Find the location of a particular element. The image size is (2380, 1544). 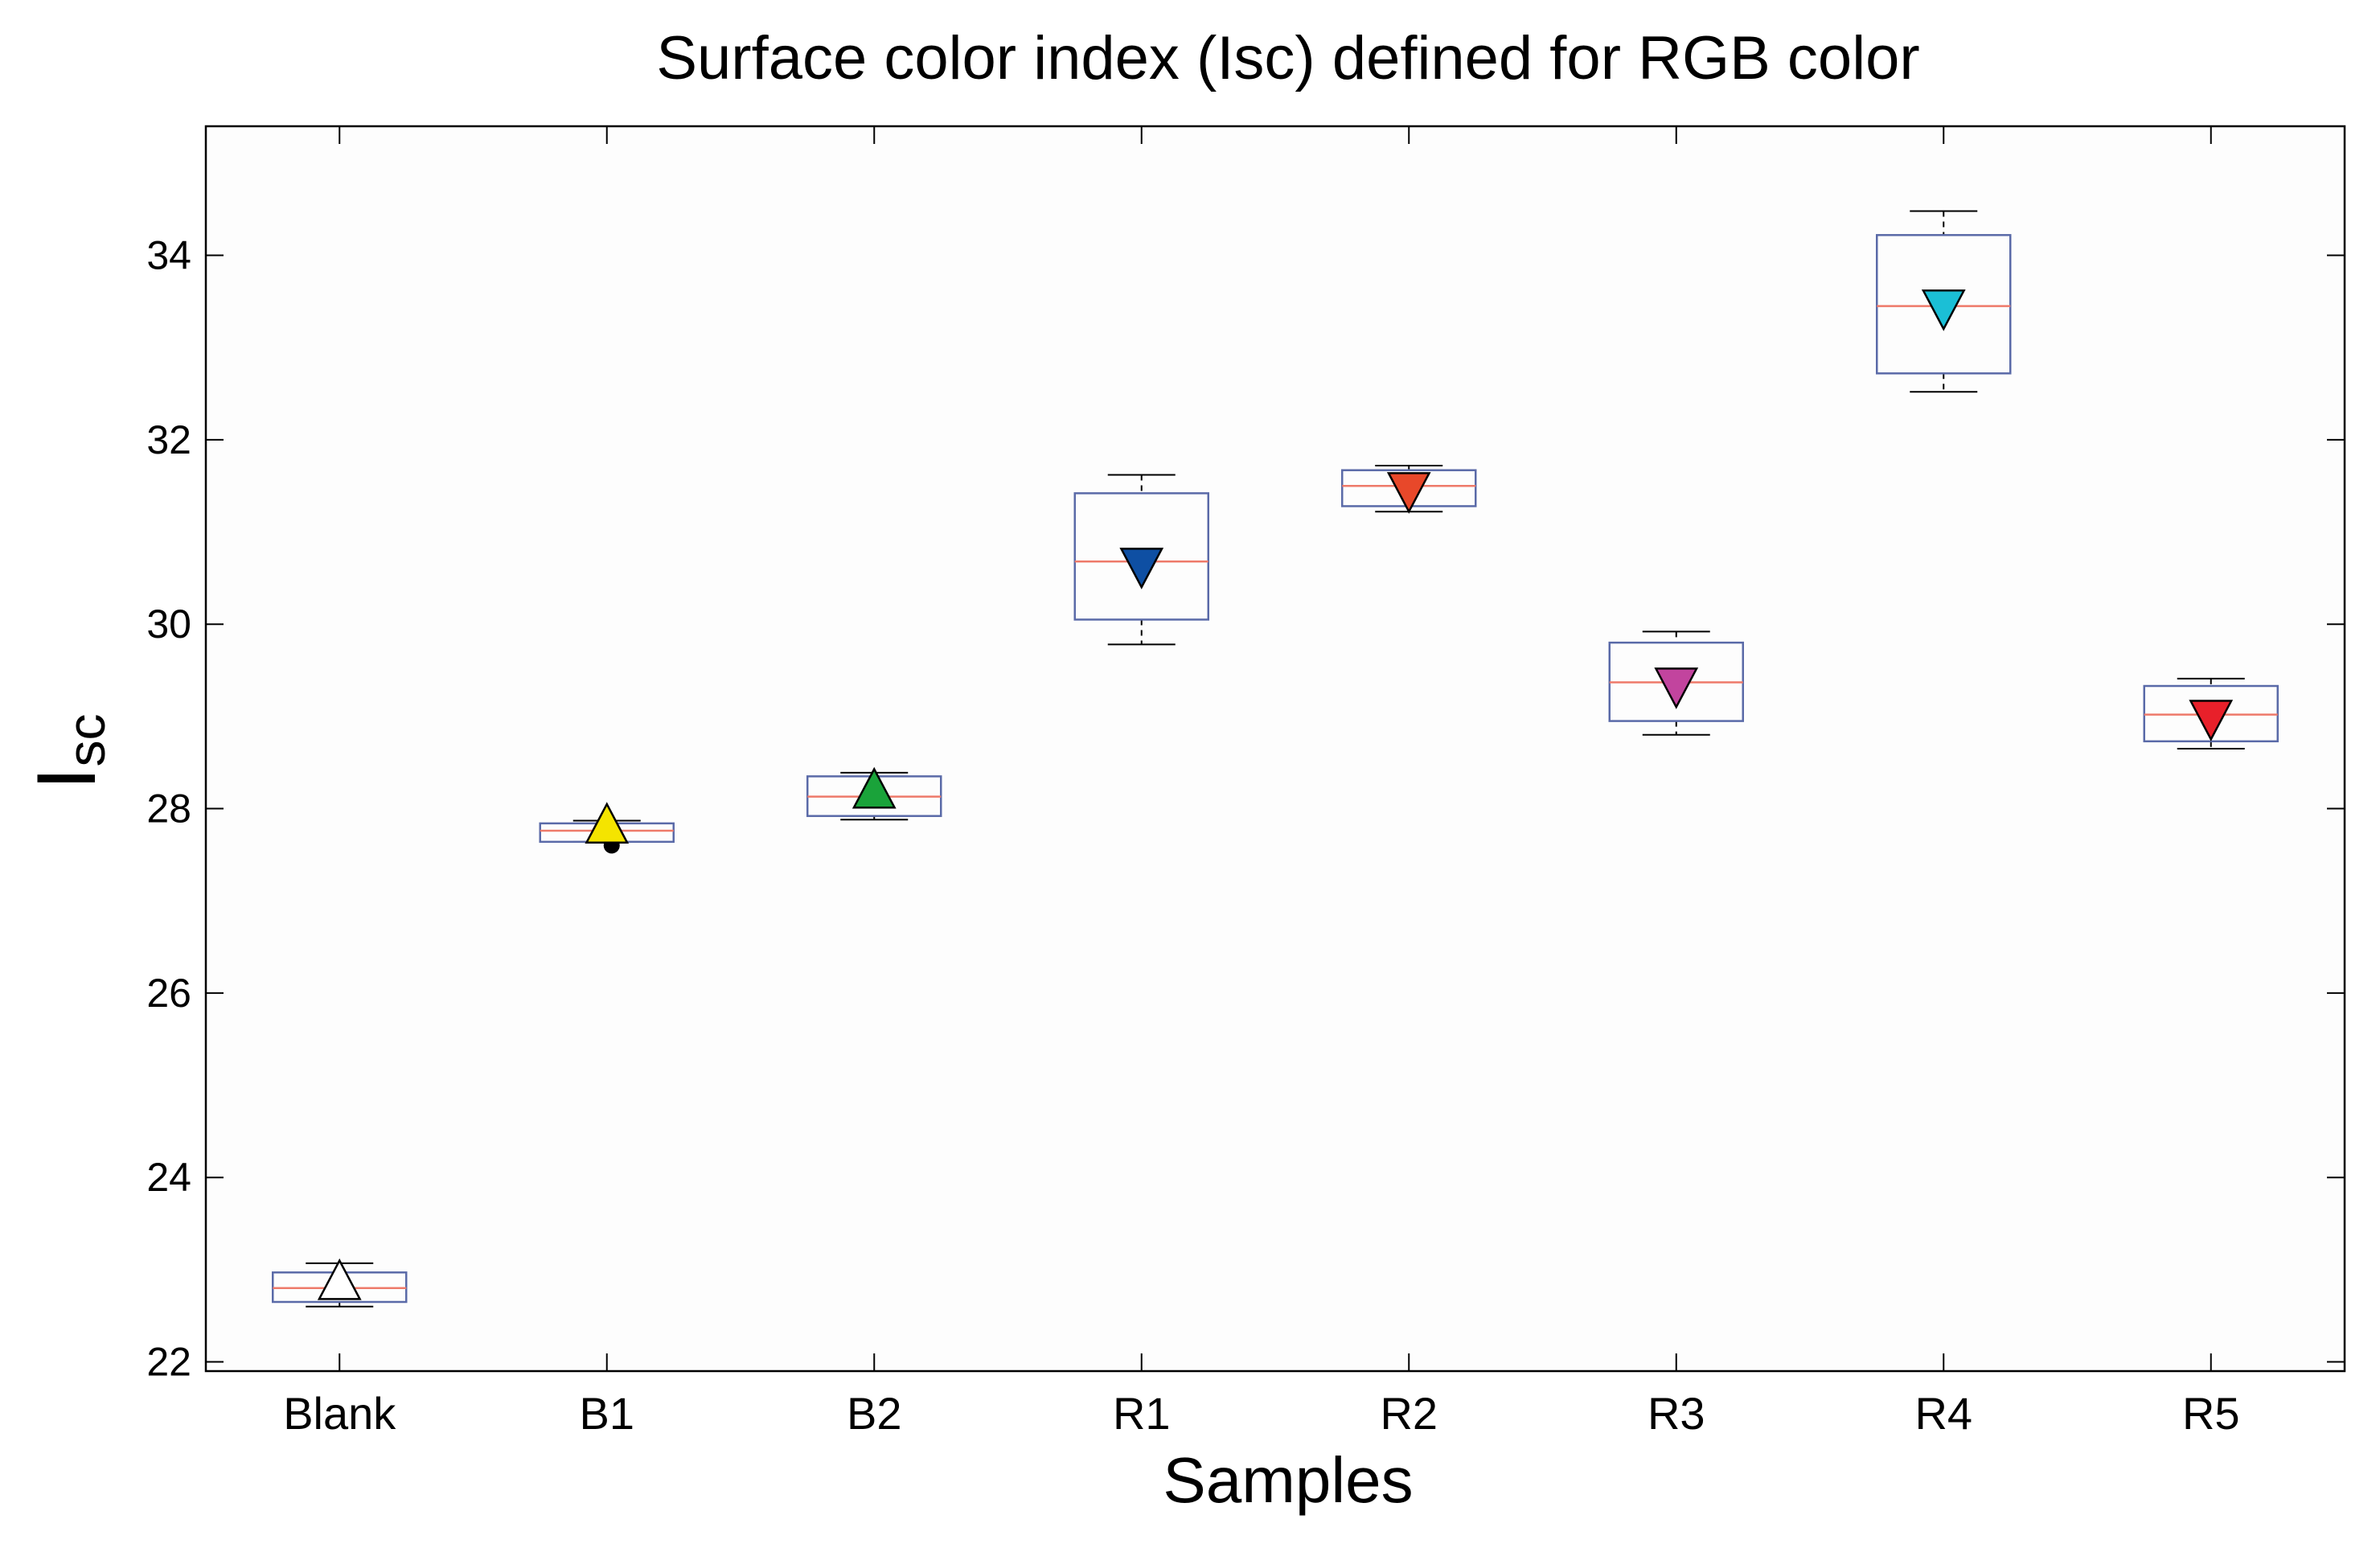

x-tick-label: R4 is located at coordinates (1943, 1413).